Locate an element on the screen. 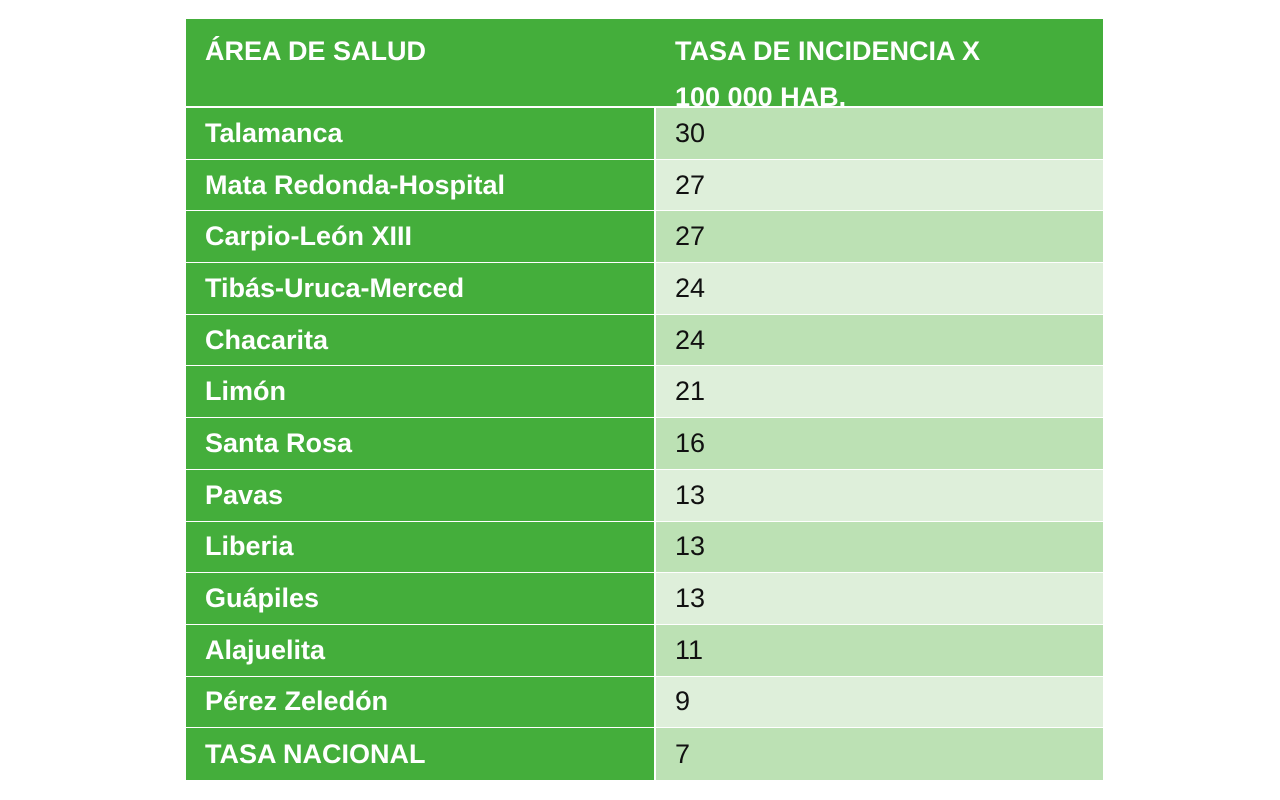  rate-value-cell: 16 is located at coordinates (879, 443).